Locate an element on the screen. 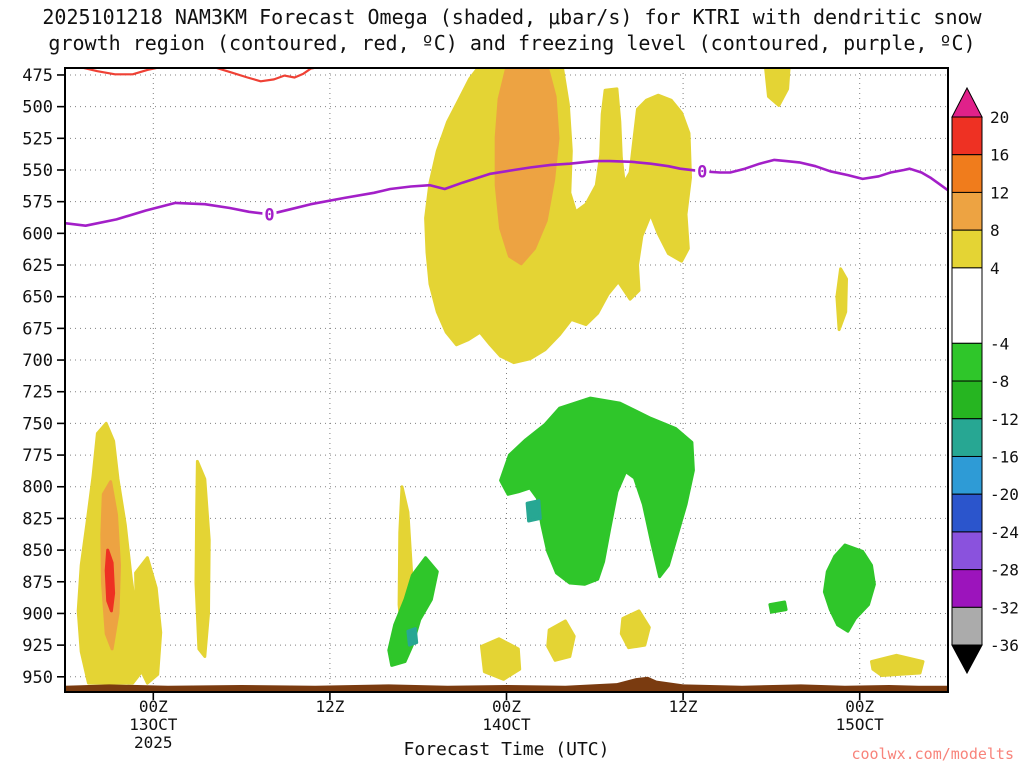  terrain is located at coordinates (506, 684).